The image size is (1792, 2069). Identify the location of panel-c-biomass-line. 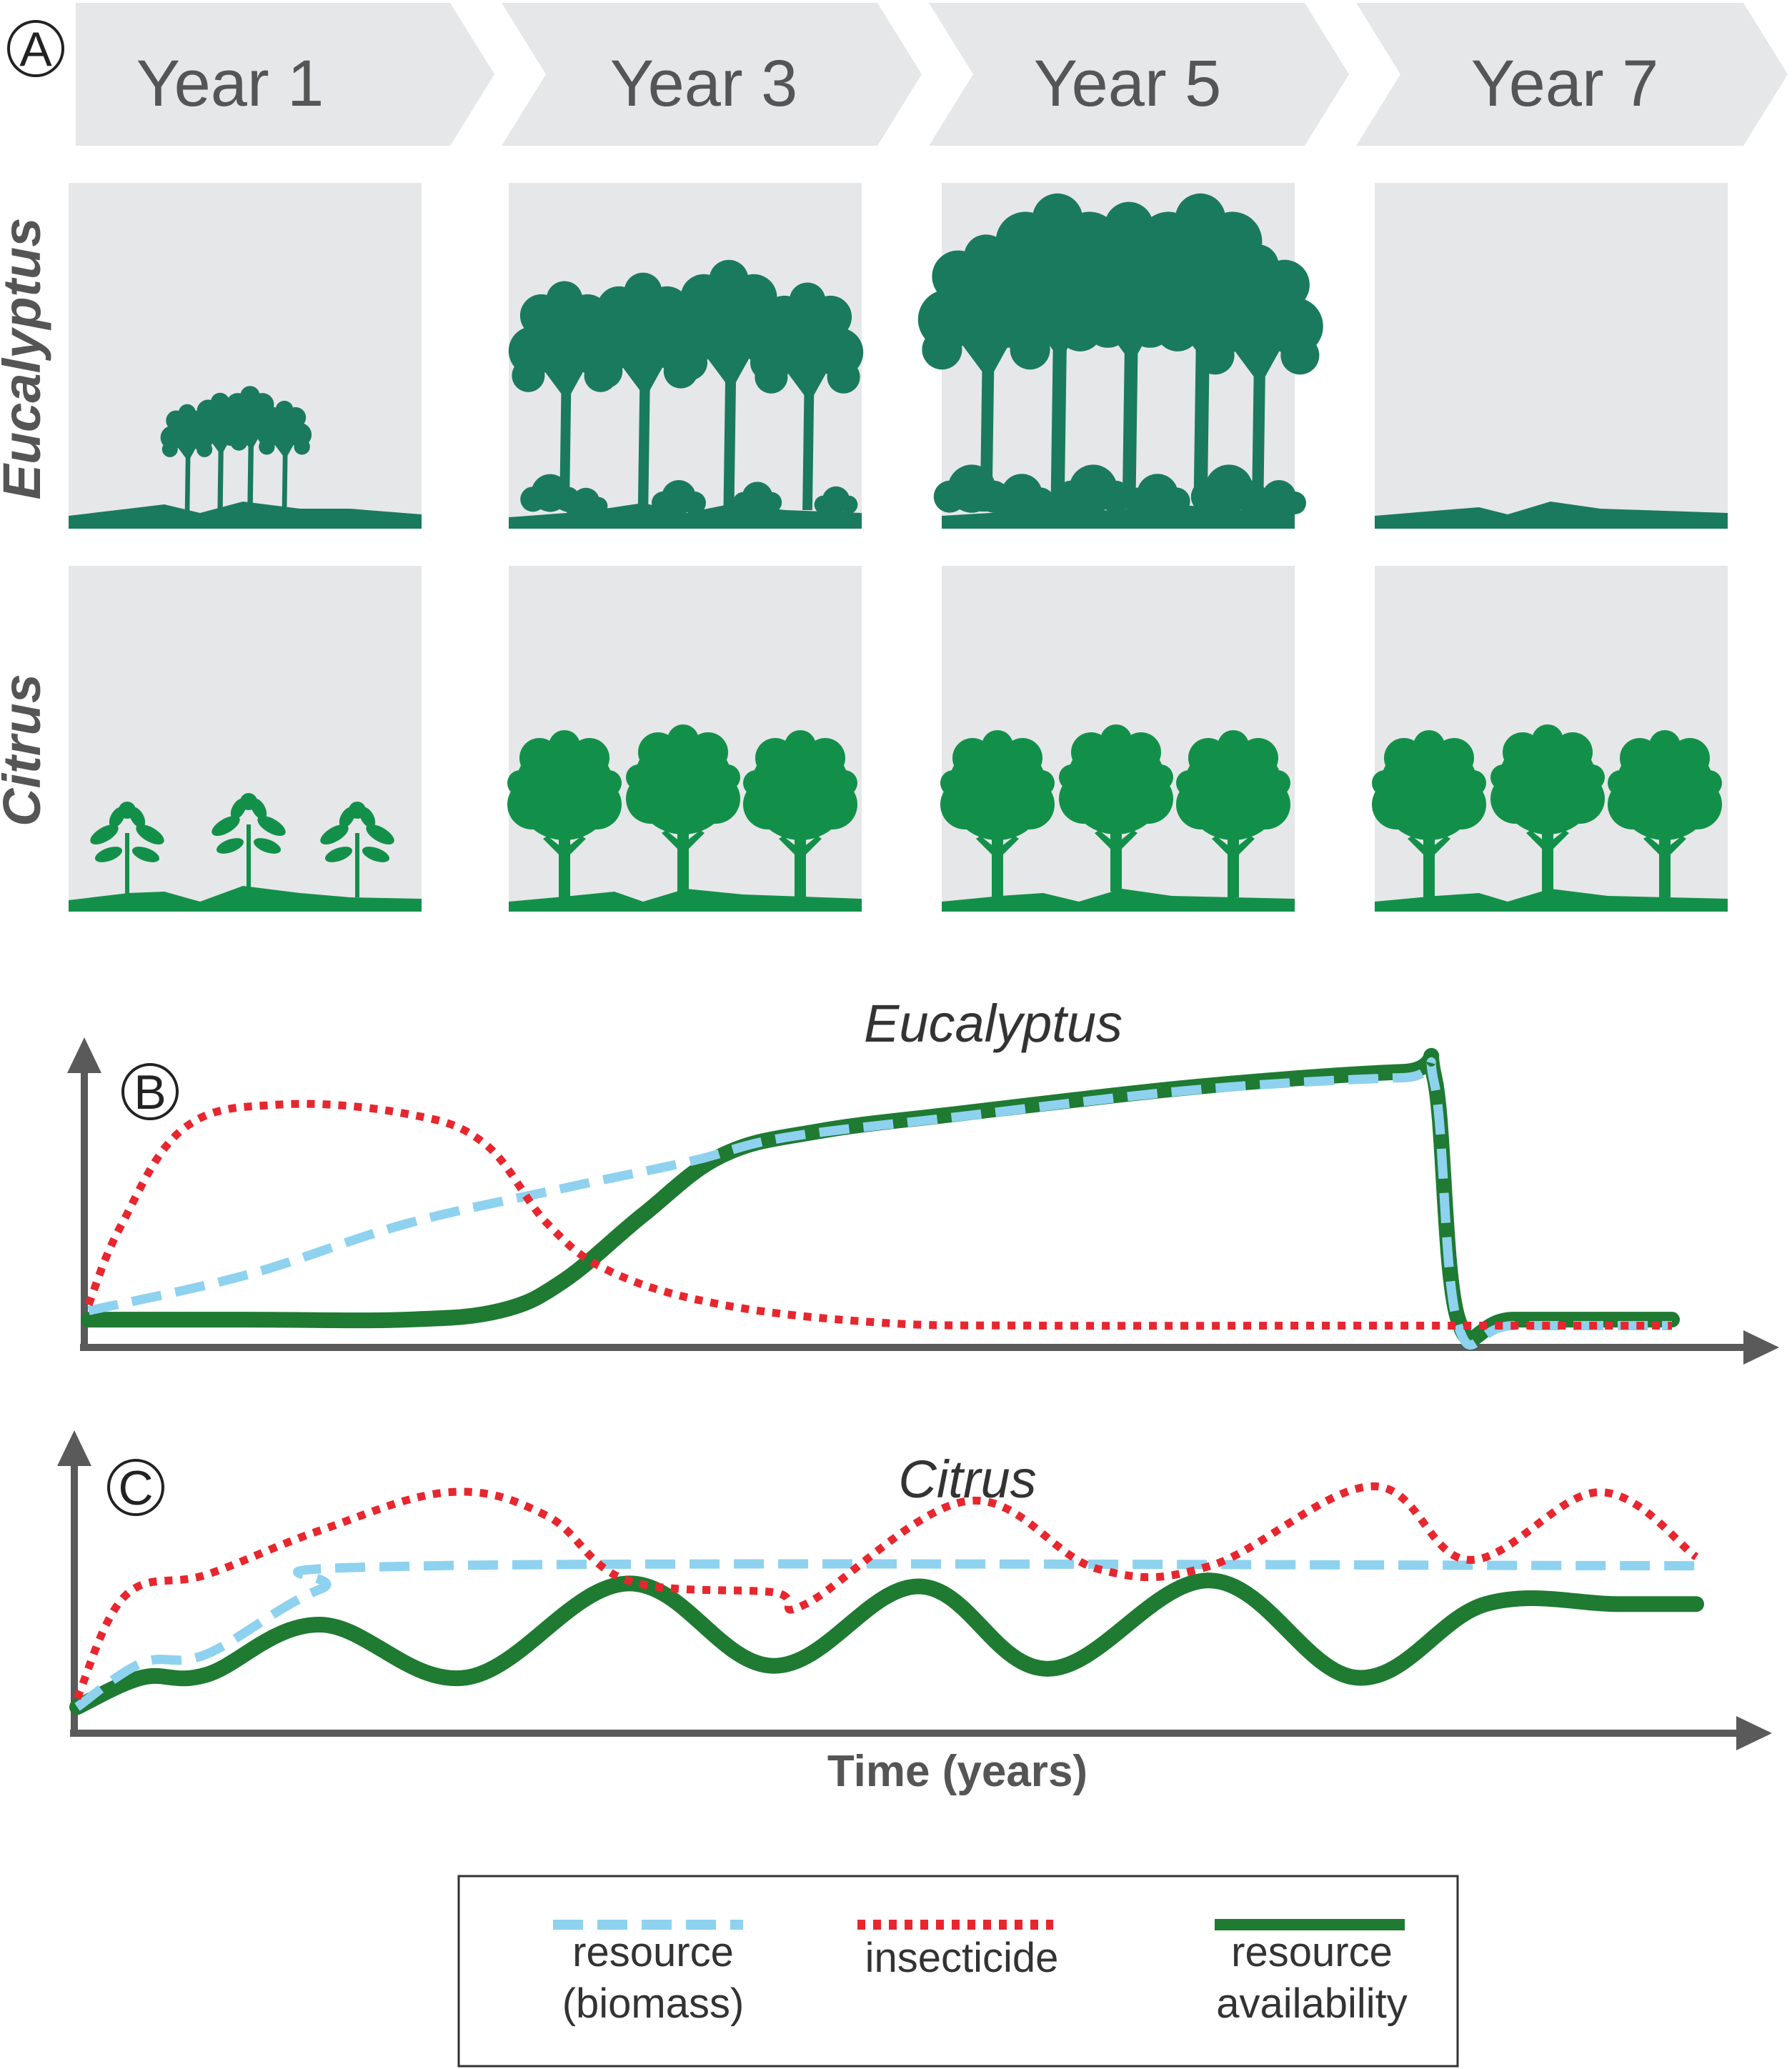
(885, 1635).